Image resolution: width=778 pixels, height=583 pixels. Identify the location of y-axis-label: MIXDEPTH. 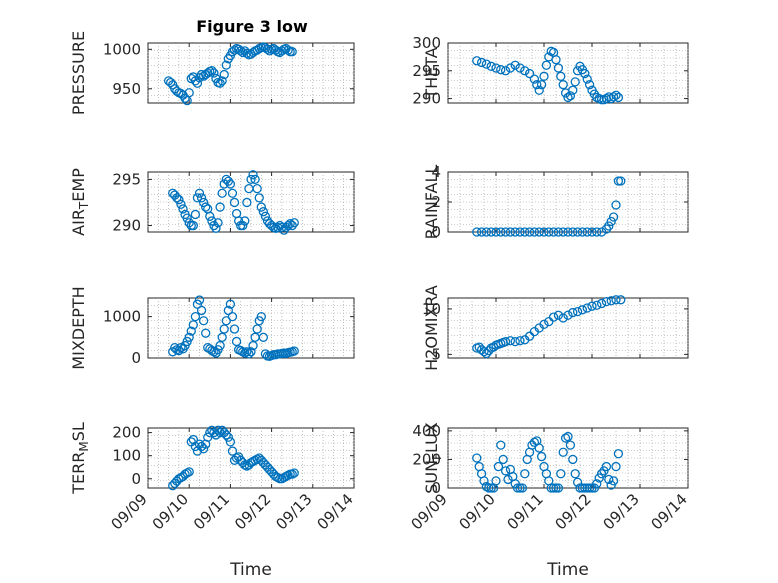
(78, 327).